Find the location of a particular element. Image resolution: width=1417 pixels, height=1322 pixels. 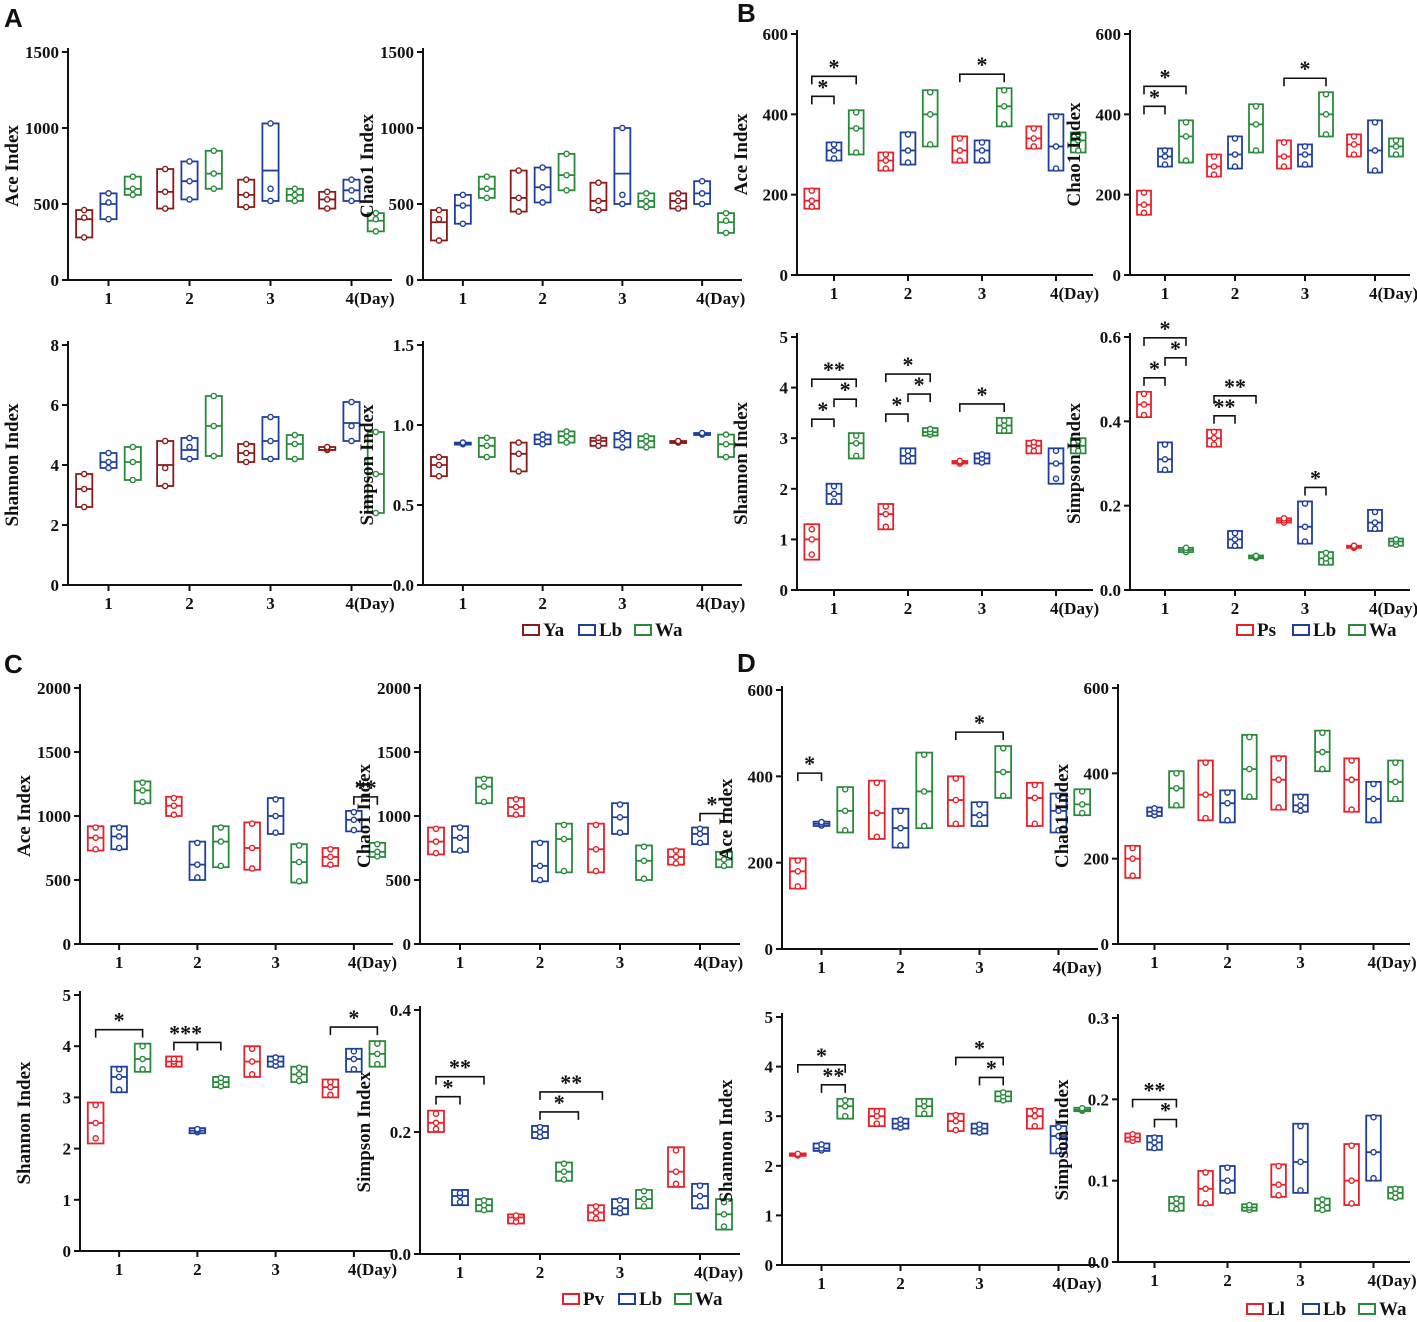

y-tick-label: 600 is located at coordinates (1097, 688).